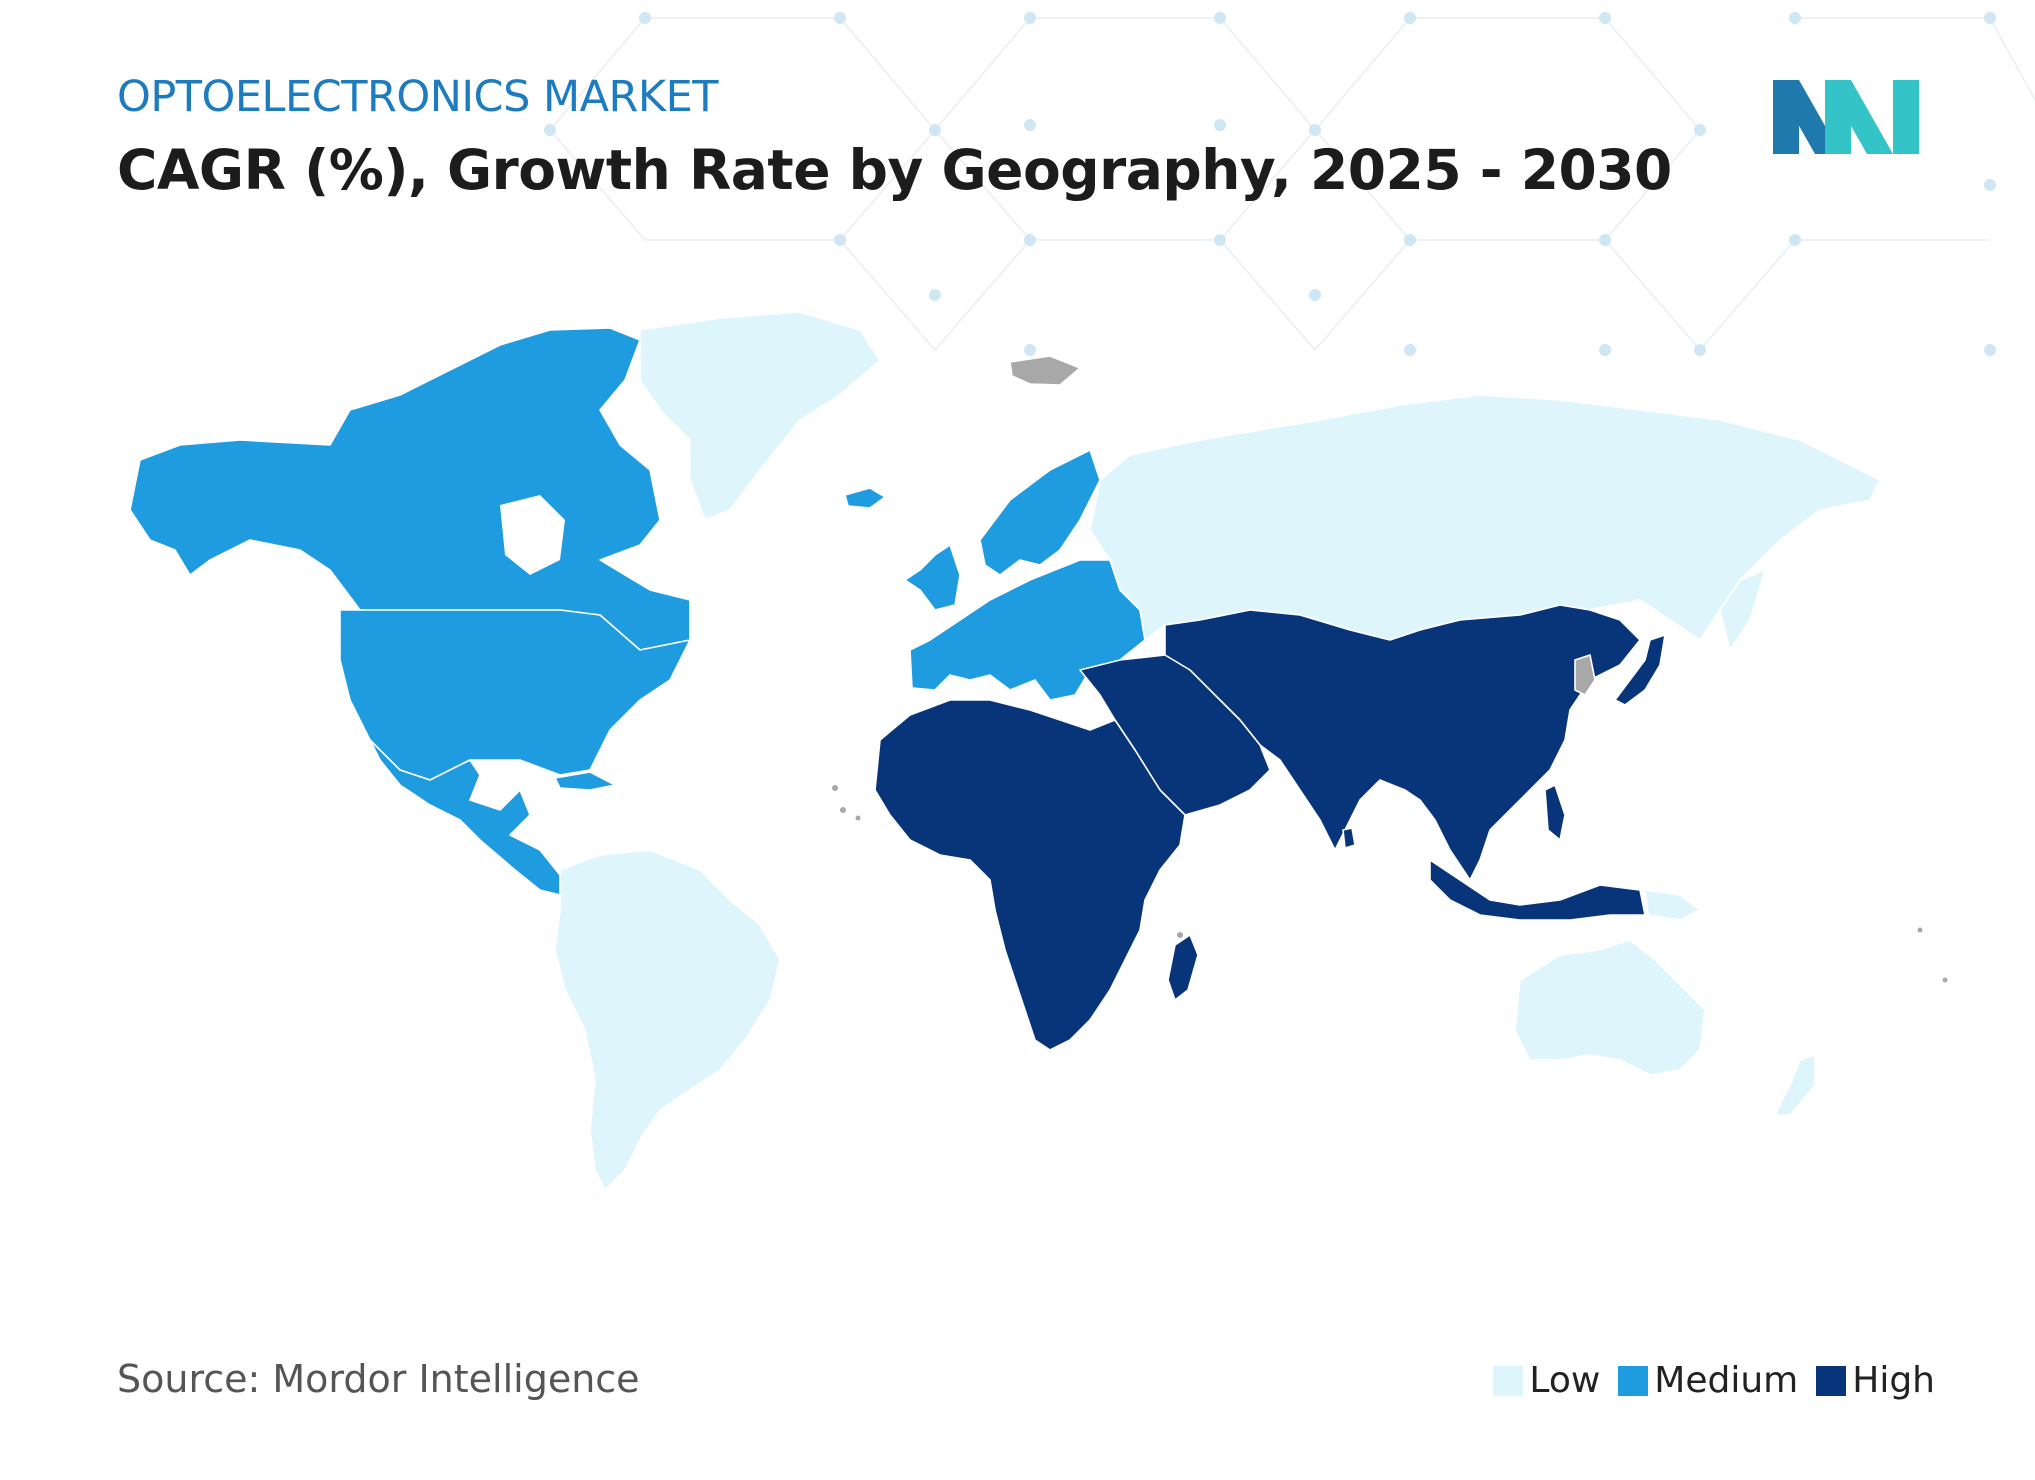 Image resolution: width=2035 pixels, height=1480 pixels. I want to click on report-overline: OPTOELECTRONICS MARKET, so click(418, 97).